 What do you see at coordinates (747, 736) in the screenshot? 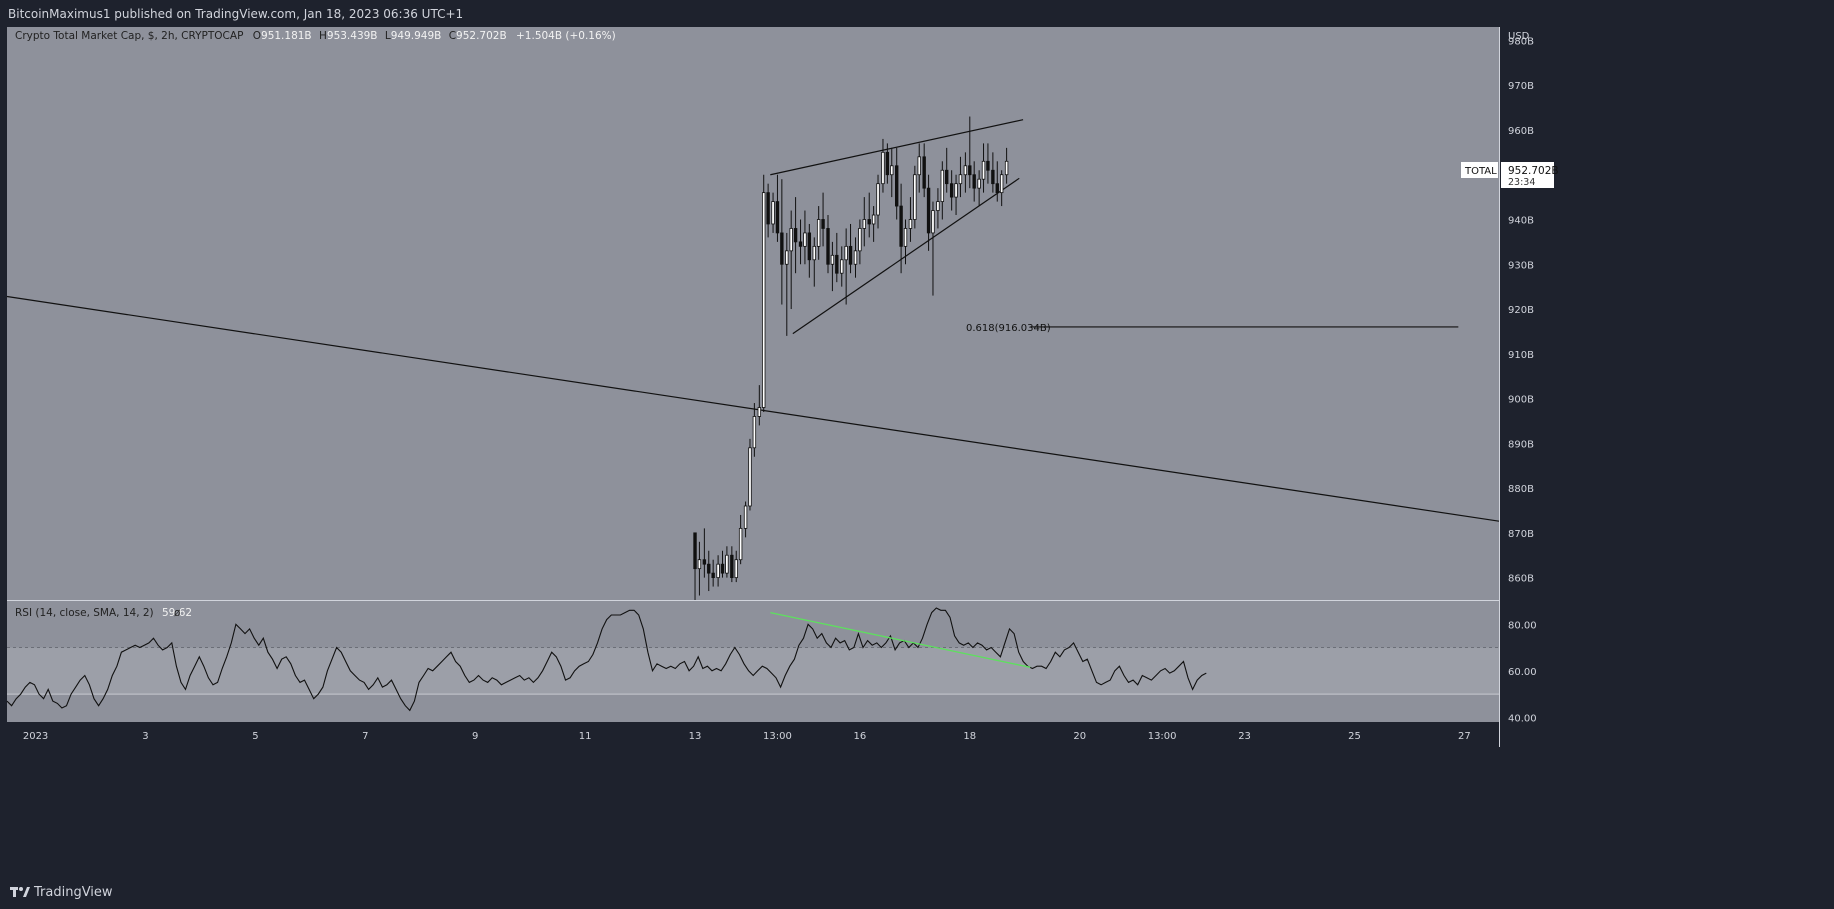
I see `time-axis: 2023 3 5 7 9 11 13 13:00 16 18 20 13:00 23 25 27` at bounding box center [747, 736].